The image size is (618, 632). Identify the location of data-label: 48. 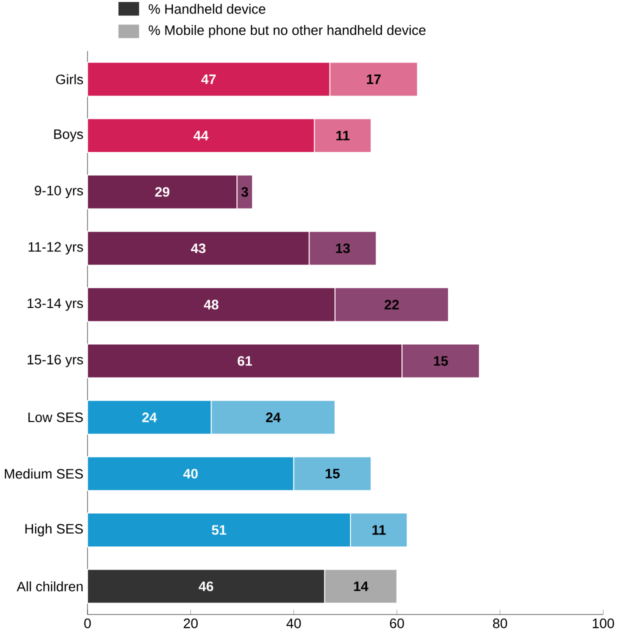
(211, 305).